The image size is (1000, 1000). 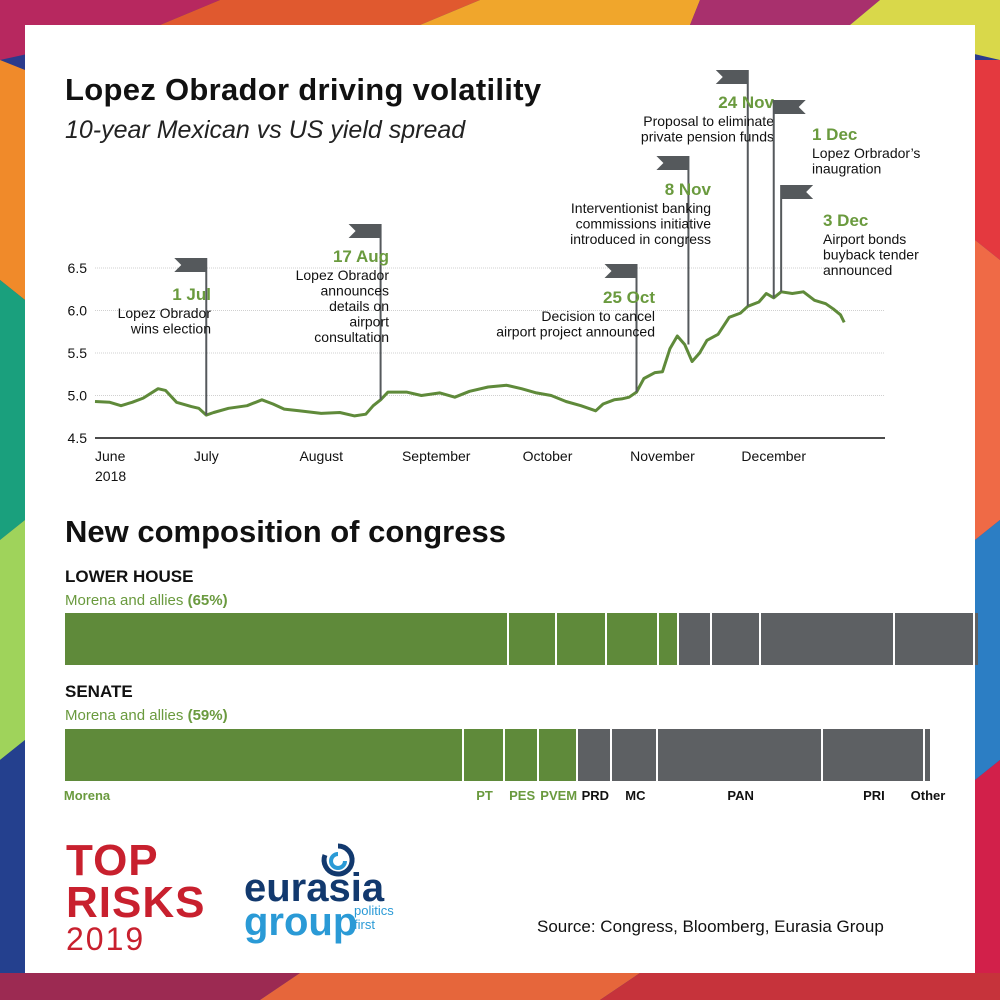 I want to click on annotation-text: commissions initiative, so click(x=644, y=224).